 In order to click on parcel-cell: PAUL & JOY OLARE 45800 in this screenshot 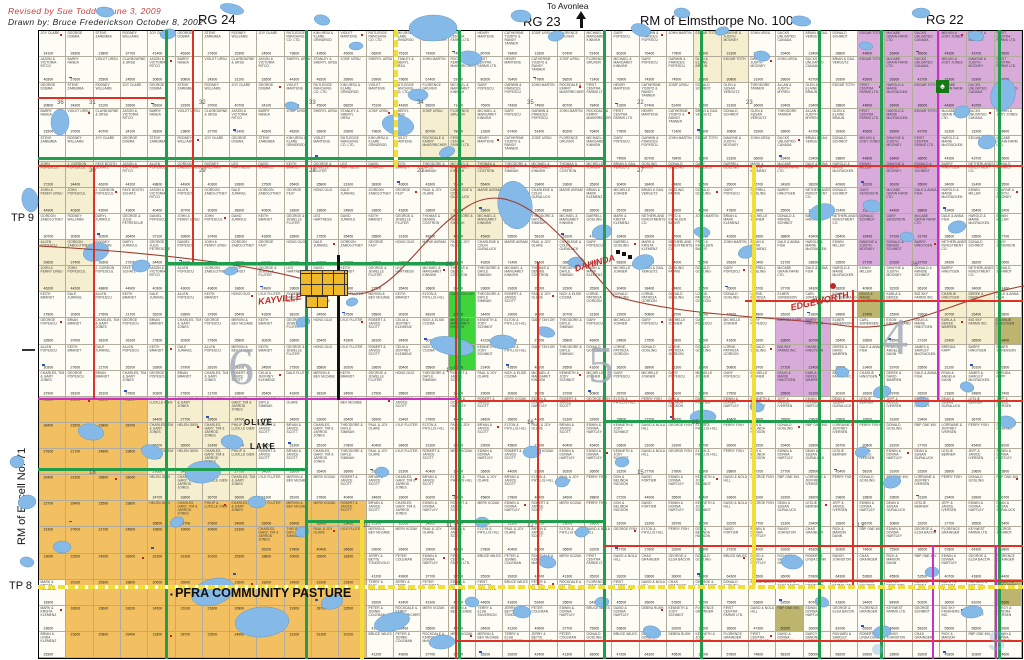, I will do `click(489, 488)`.